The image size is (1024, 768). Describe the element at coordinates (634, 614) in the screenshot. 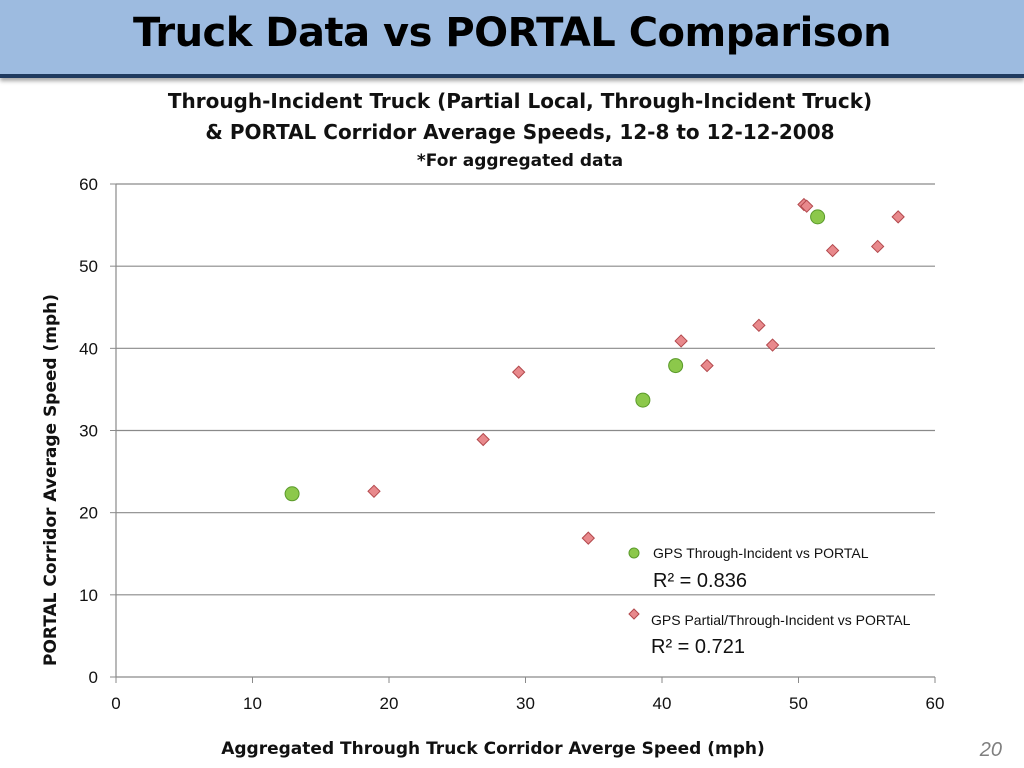

I see `legend-partial-marker` at that location.